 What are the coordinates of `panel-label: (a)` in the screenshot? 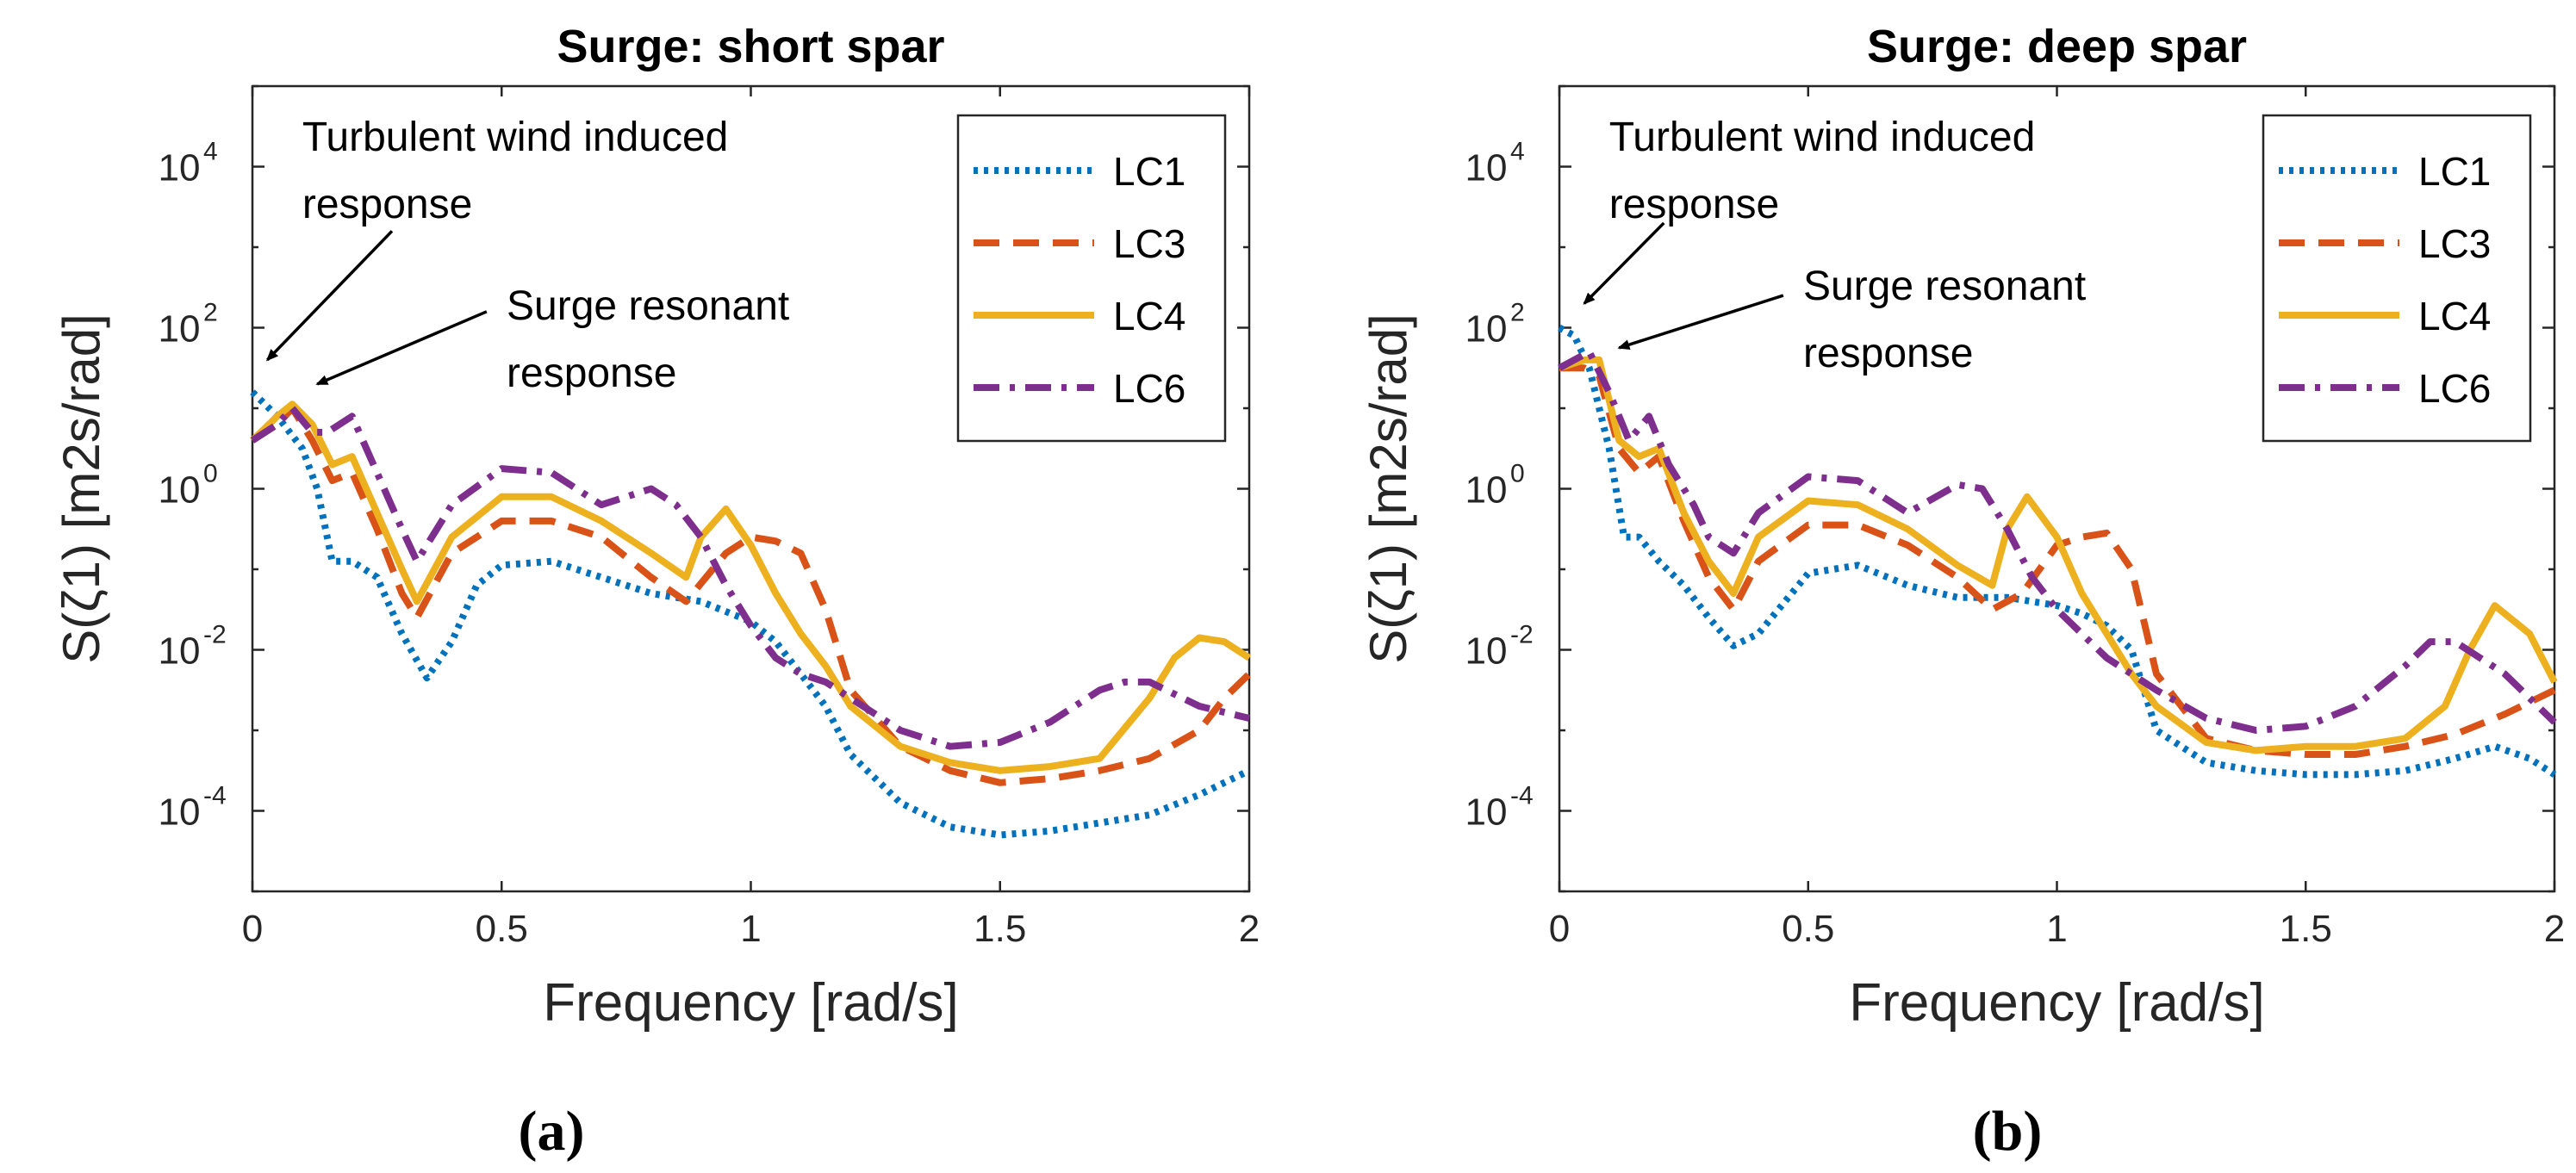 It's located at (552, 1131).